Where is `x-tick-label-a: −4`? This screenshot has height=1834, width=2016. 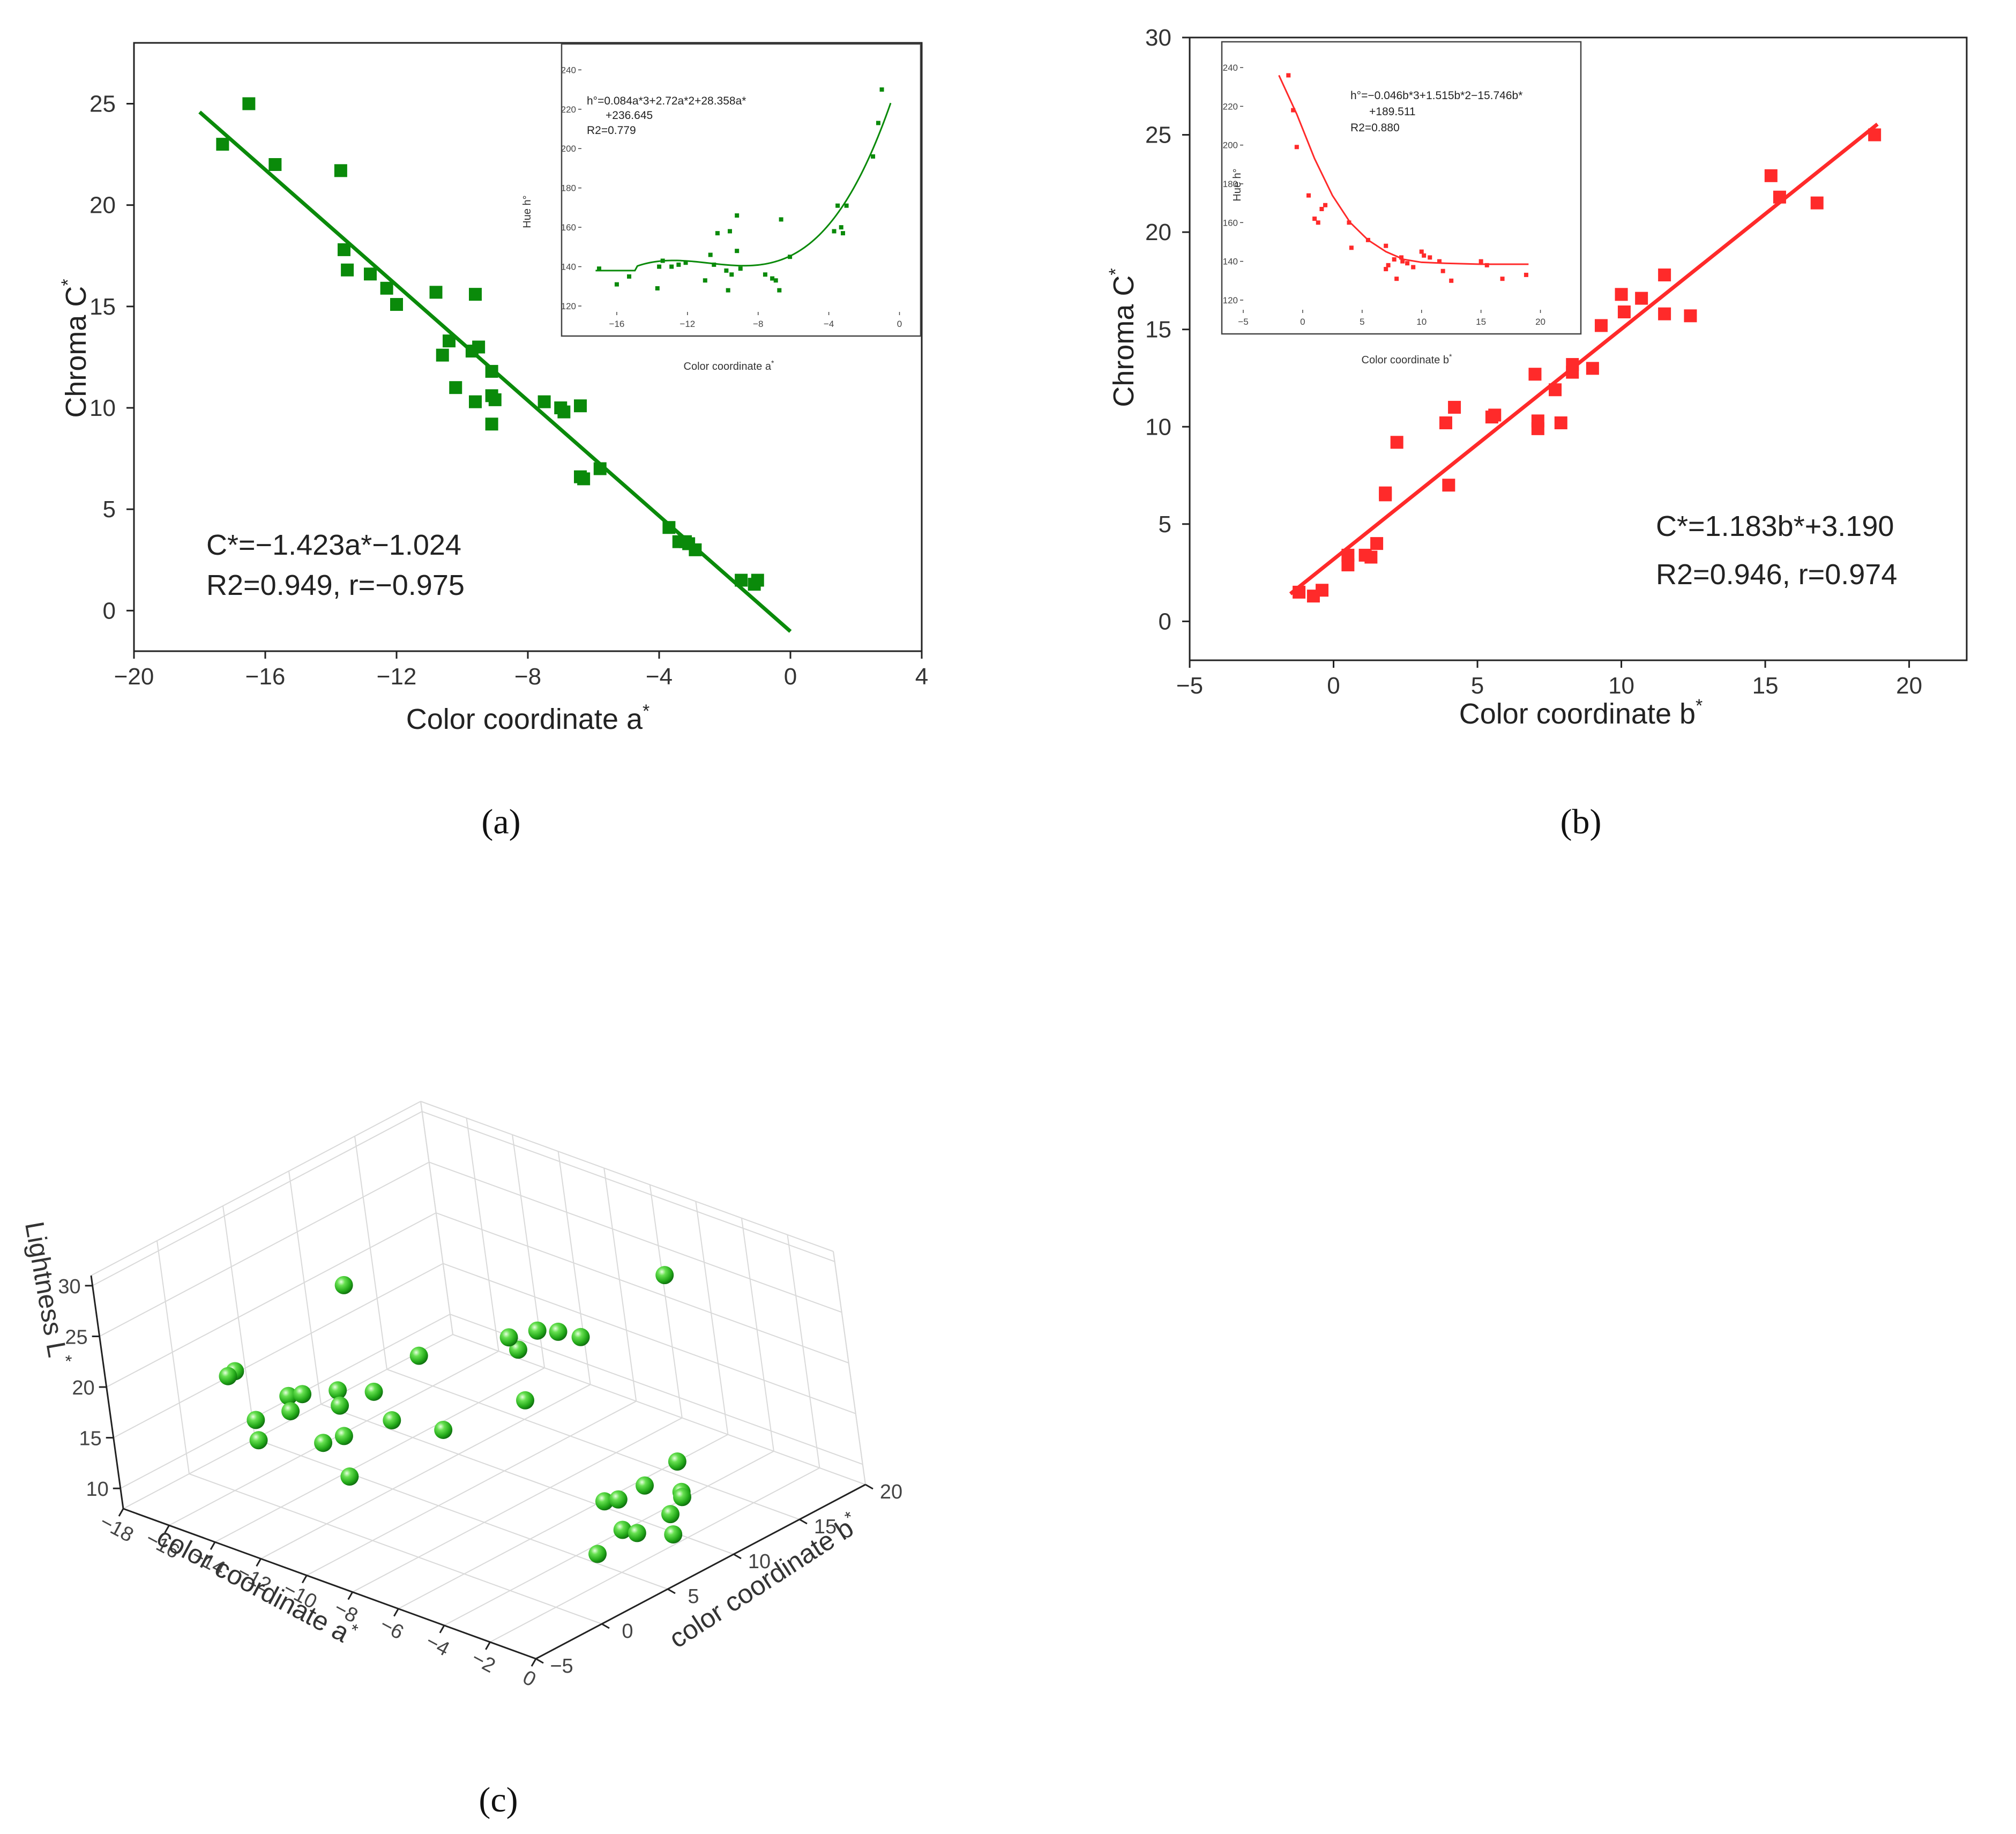
x-tick-label-a: −4 is located at coordinates (659, 676).